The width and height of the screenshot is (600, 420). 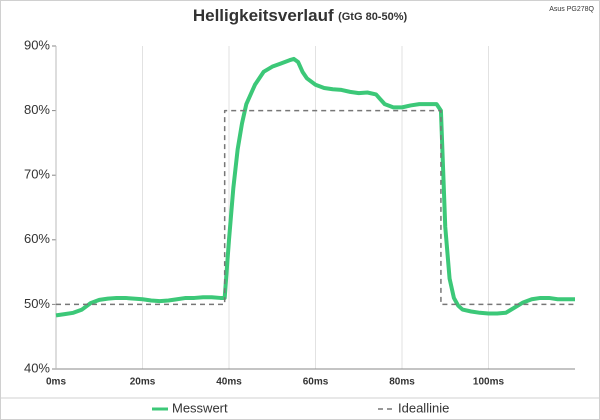 What do you see at coordinates (37, 303) in the screenshot?
I see `y-tick-label: 50%` at bounding box center [37, 303].